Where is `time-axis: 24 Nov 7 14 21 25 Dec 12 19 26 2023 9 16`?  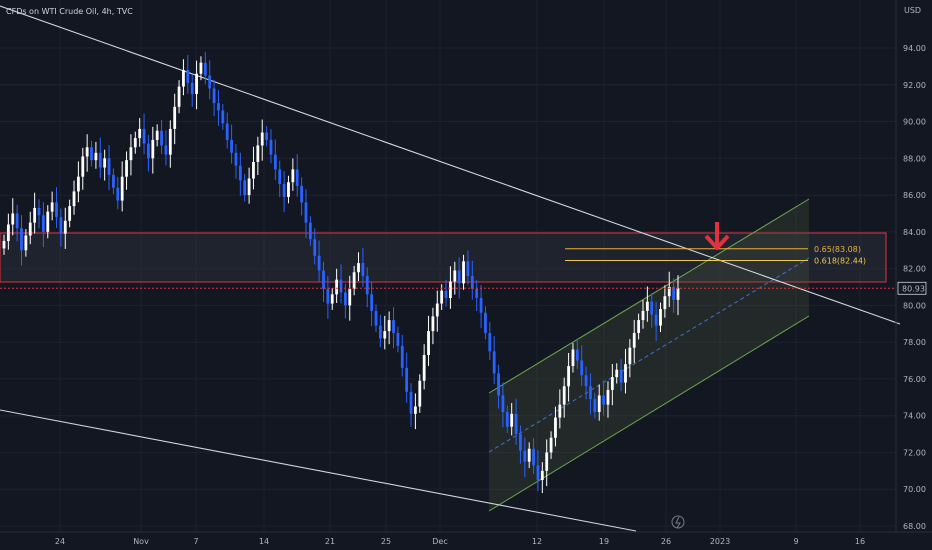 time-axis: 24 Nov 7 14 21 25 Dec 12 19 26 2023 9 16 is located at coordinates (460, 541).